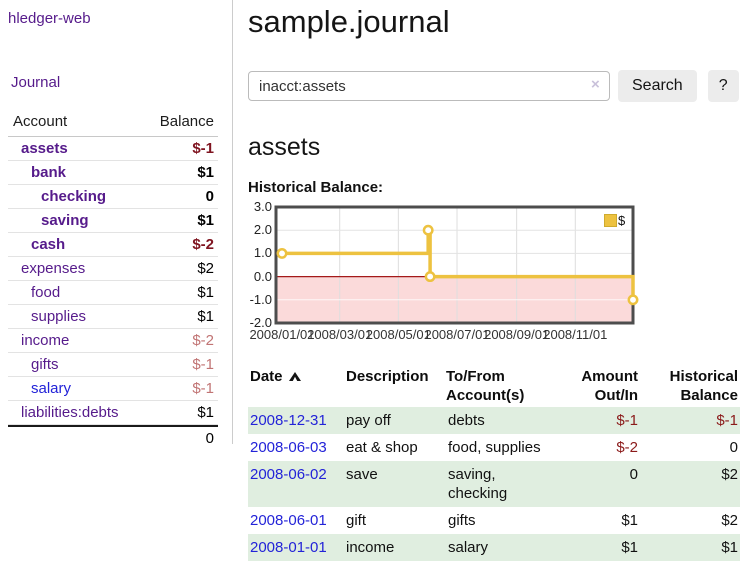 This screenshot has width=742, height=582. Describe the element at coordinates (262, 206) in the screenshot. I see `y-axis-label: 3.0` at that location.